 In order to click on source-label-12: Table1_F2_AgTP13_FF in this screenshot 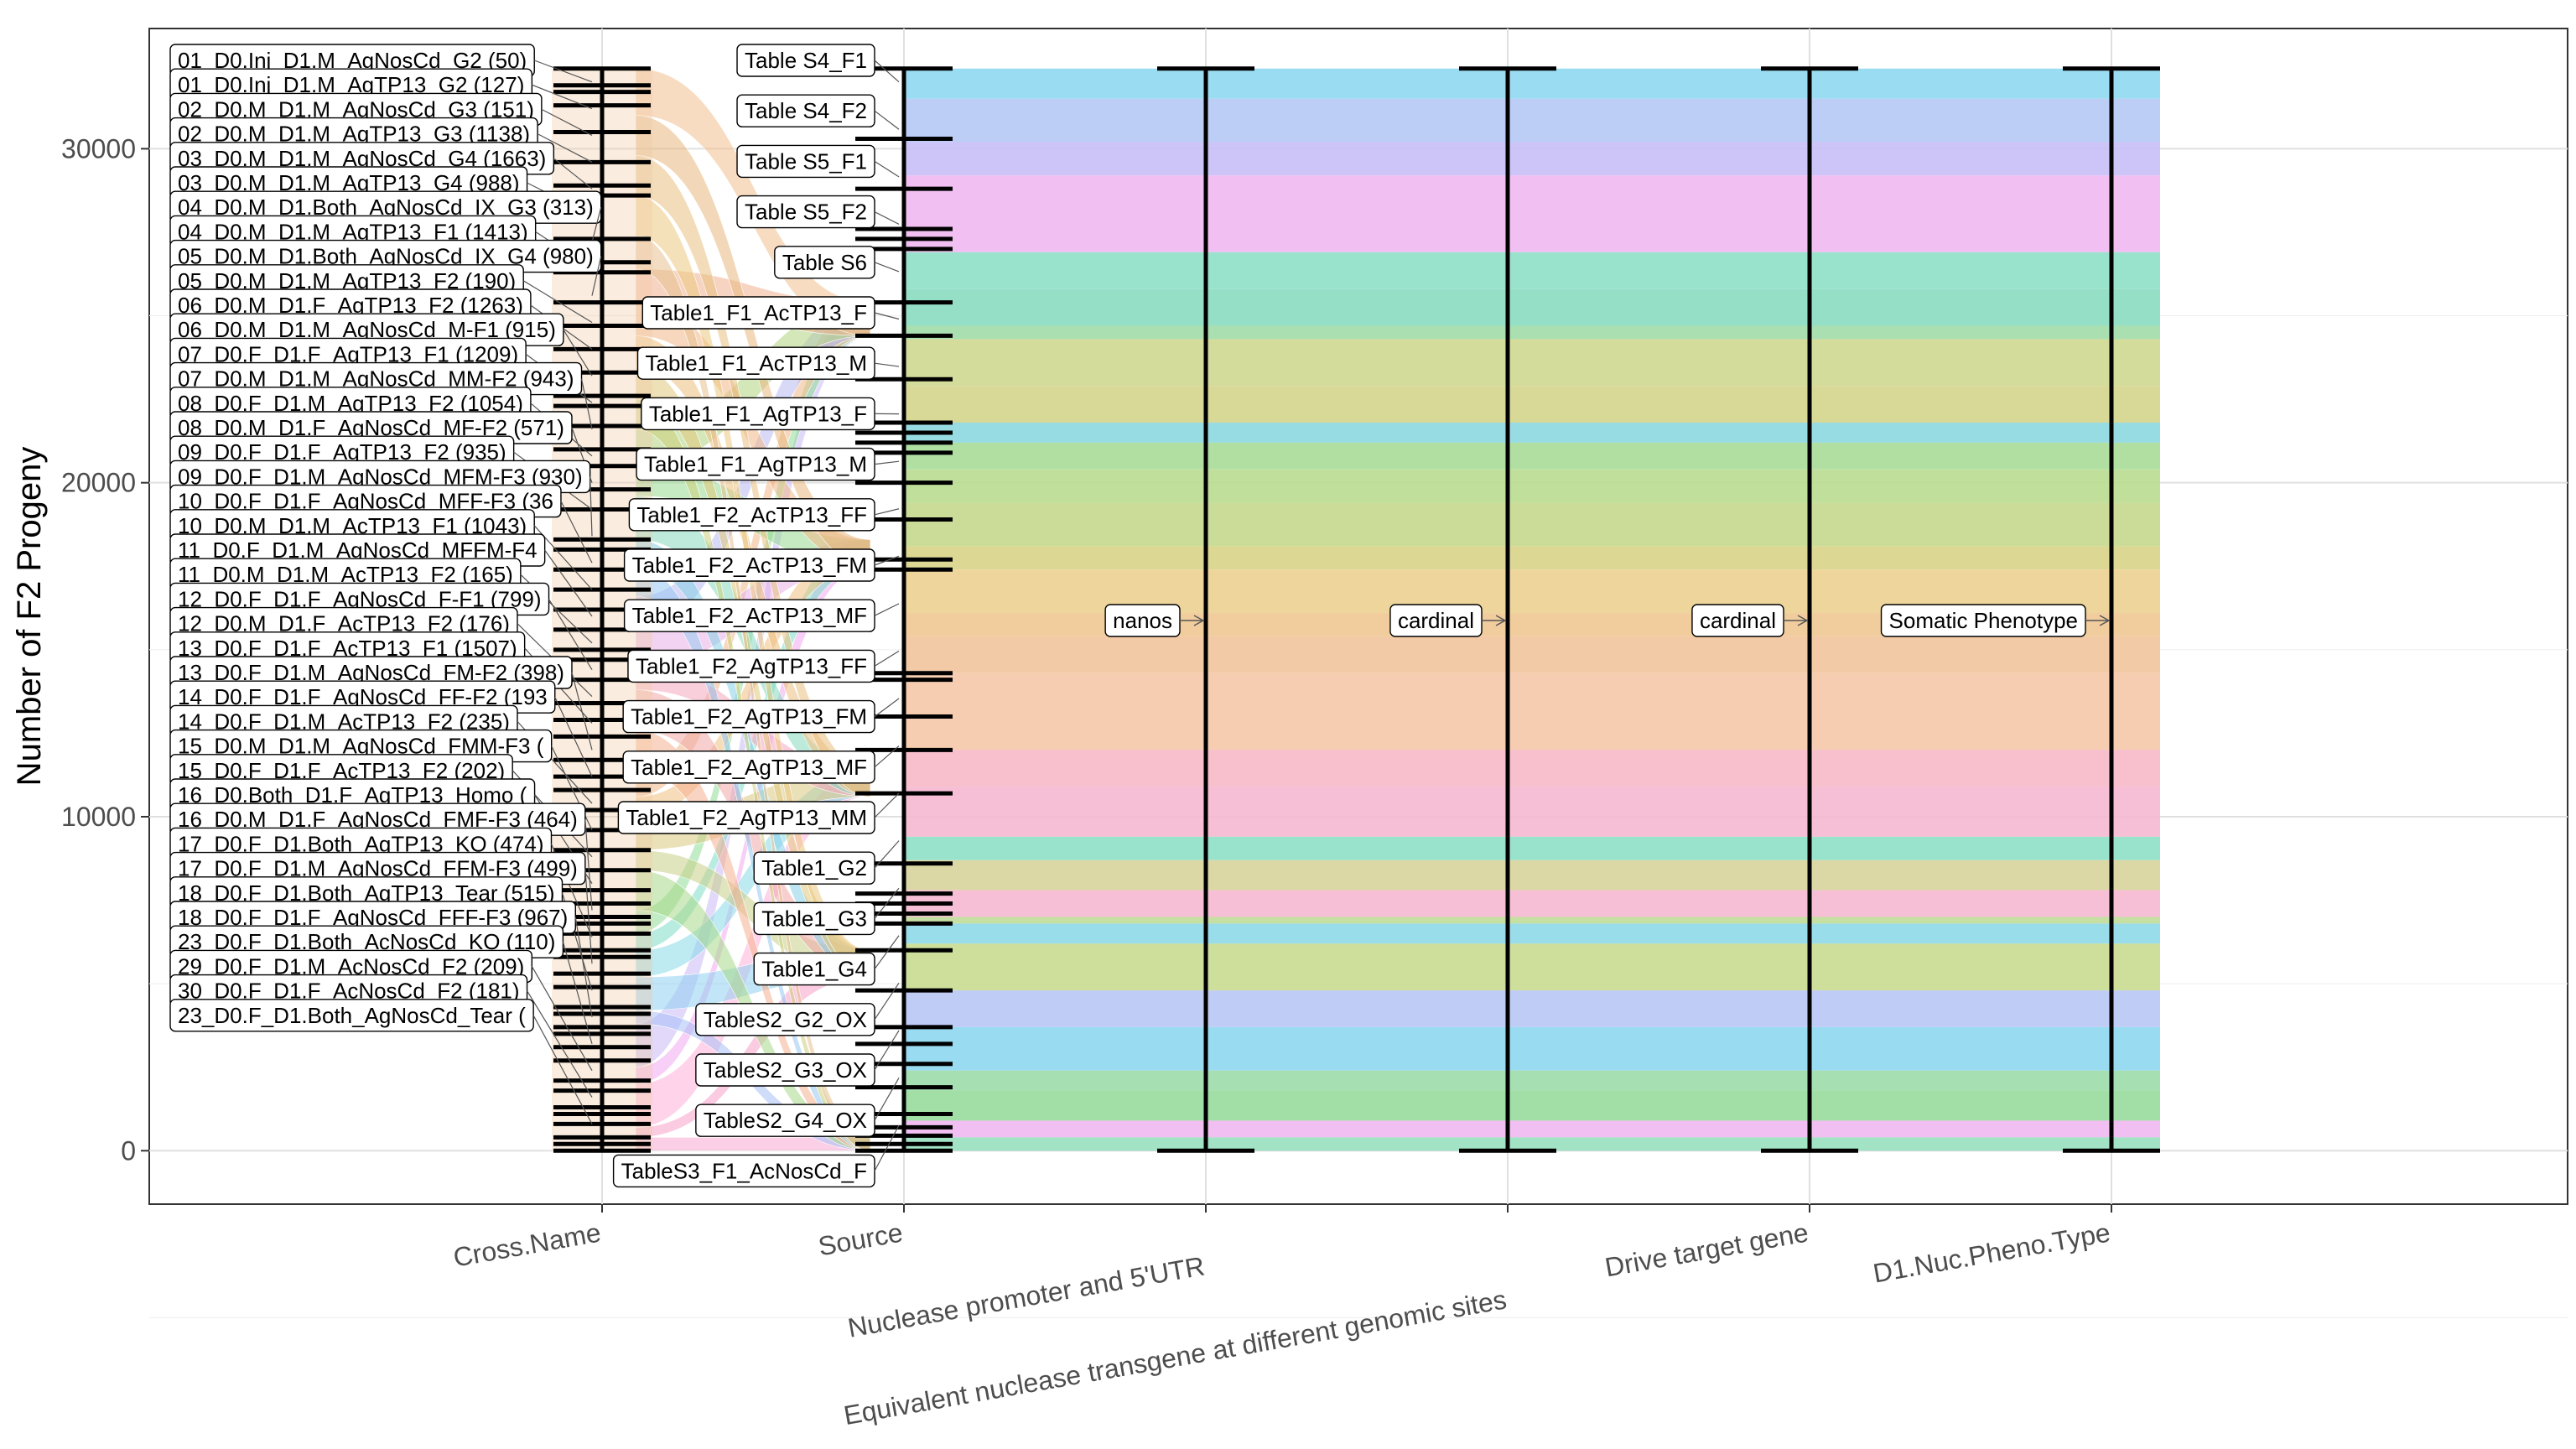, I will do `click(751, 666)`.